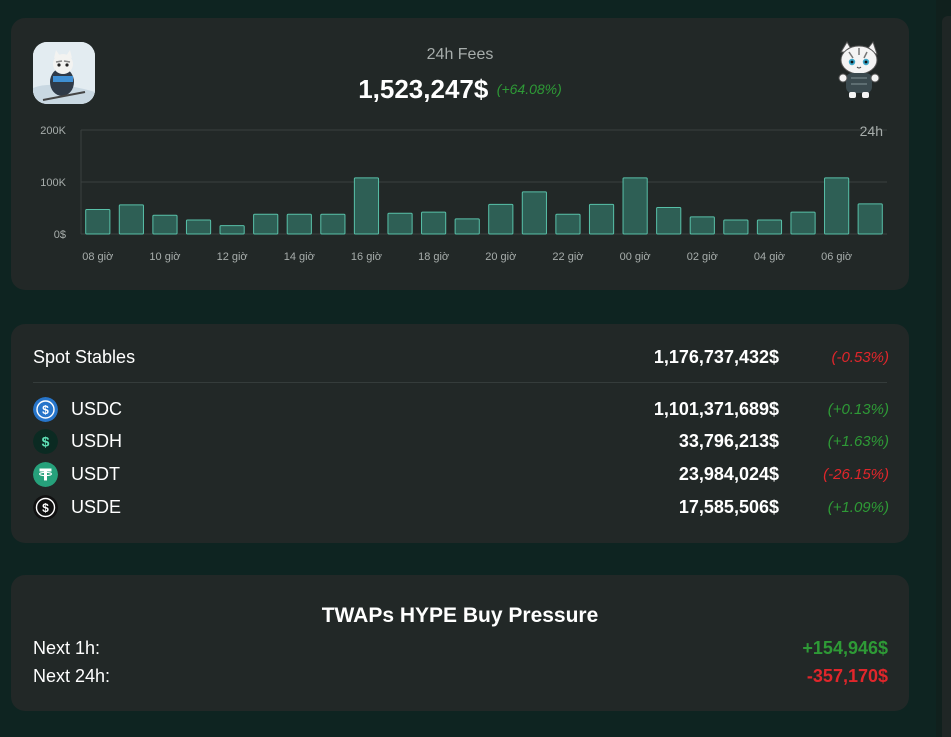 The height and width of the screenshot is (737, 951). What do you see at coordinates (871, 131) in the screenshot?
I see `chart-period-label: 24h` at bounding box center [871, 131].